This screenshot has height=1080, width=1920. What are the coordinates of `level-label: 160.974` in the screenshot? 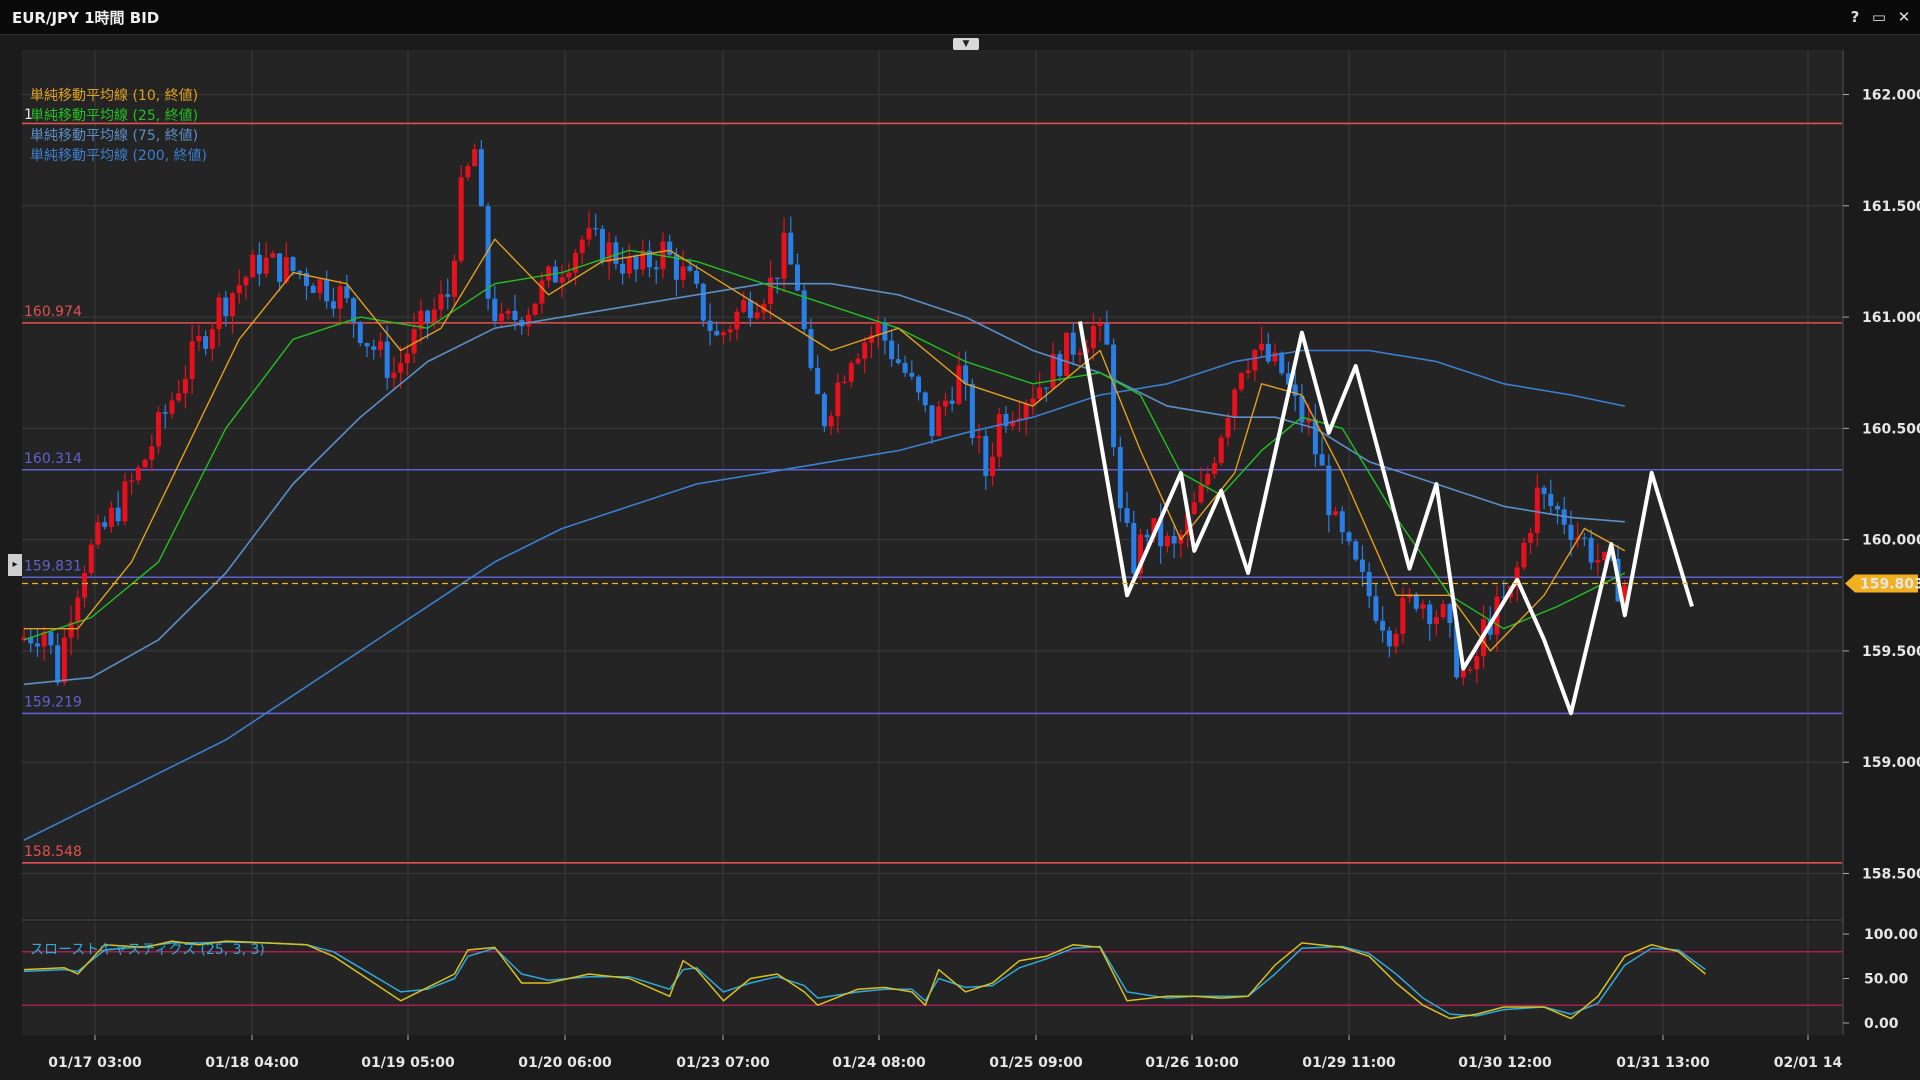 It's located at (53, 312).